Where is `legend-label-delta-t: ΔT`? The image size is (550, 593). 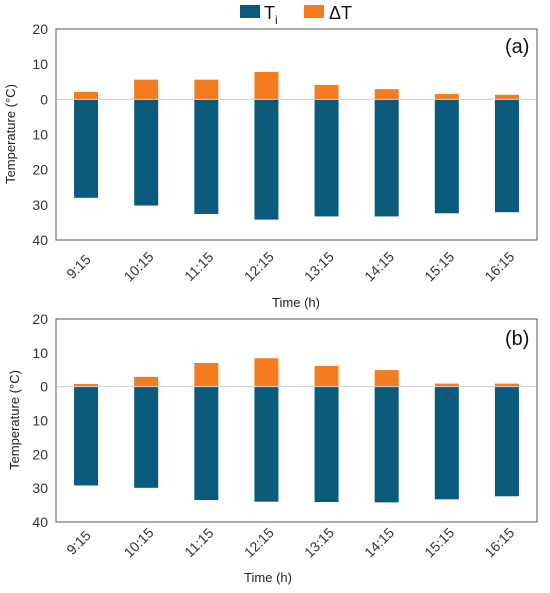
legend-label-delta-t: ΔT is located at coordinates (340, 13).